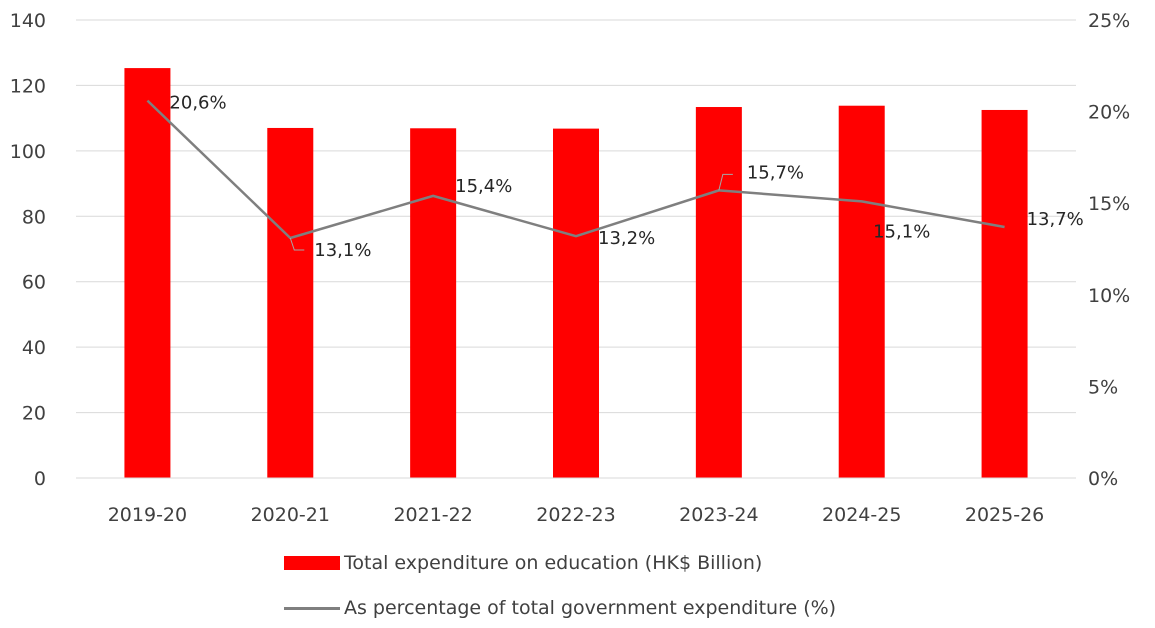  Describe the element at coordinates (197, 103) in the screenshot. I see `data-label: 20,6%` at that location.